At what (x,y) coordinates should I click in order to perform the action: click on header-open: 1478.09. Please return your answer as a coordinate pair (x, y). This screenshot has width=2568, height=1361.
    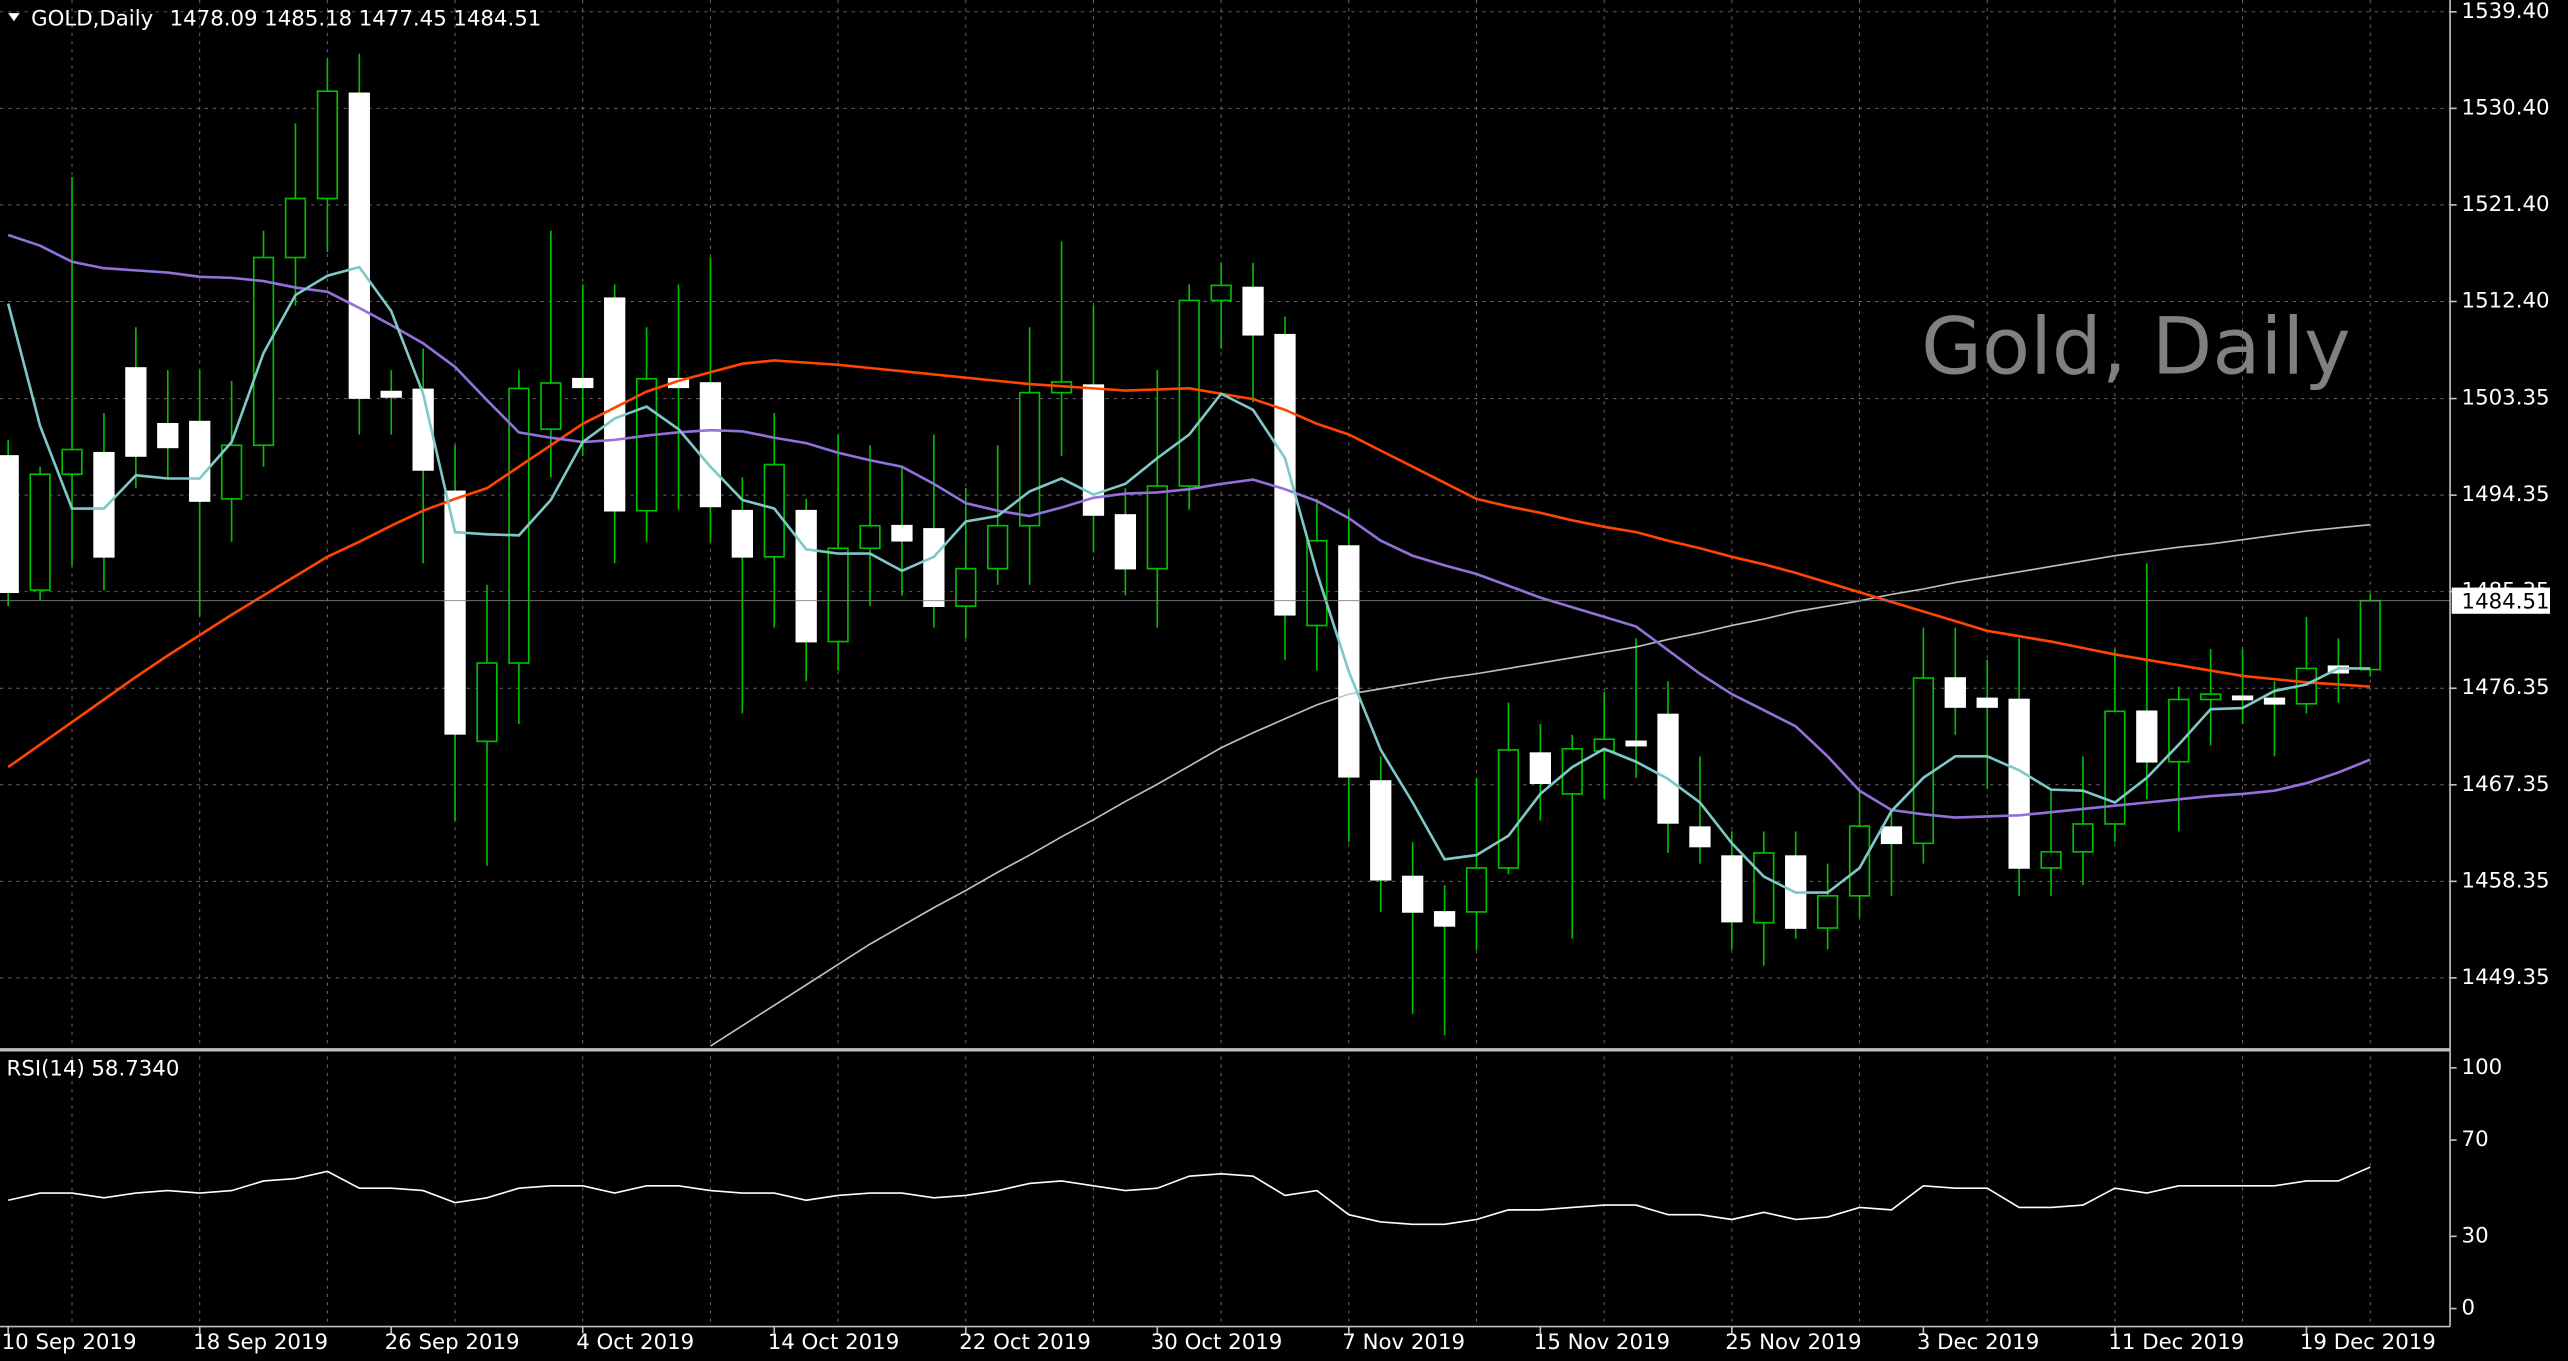
    Looking at the image, I should click on (214, 19).